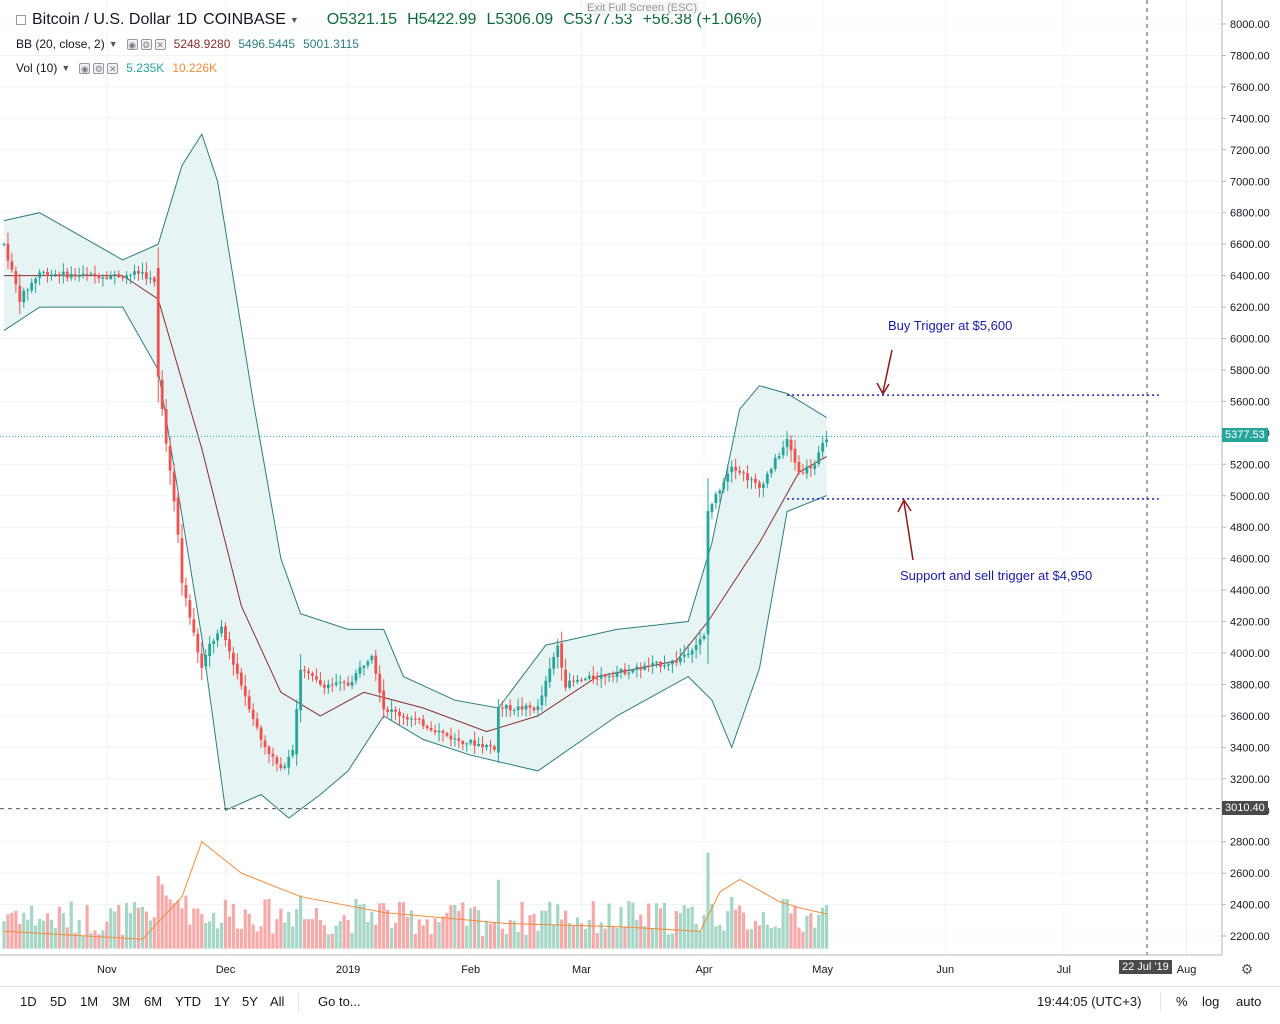  What do you see at coordinates (1250, 308) in the screenshot?
I see `price-tick-label: 6200.00` at bounding box center [1250, 308].